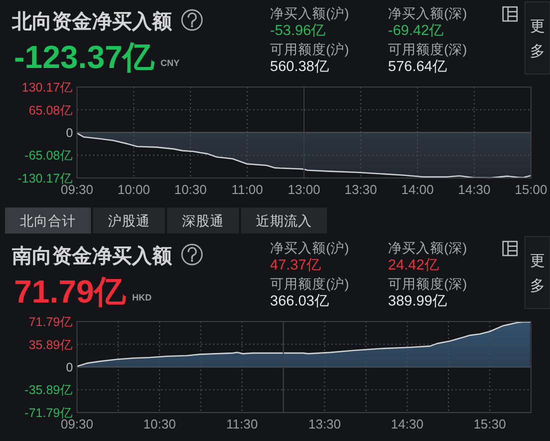 This screenshot has height=441, width=550. Describe the element at coordinates (129, 221) in the screenshot. I see `tab-button: 沪股通` at that location.